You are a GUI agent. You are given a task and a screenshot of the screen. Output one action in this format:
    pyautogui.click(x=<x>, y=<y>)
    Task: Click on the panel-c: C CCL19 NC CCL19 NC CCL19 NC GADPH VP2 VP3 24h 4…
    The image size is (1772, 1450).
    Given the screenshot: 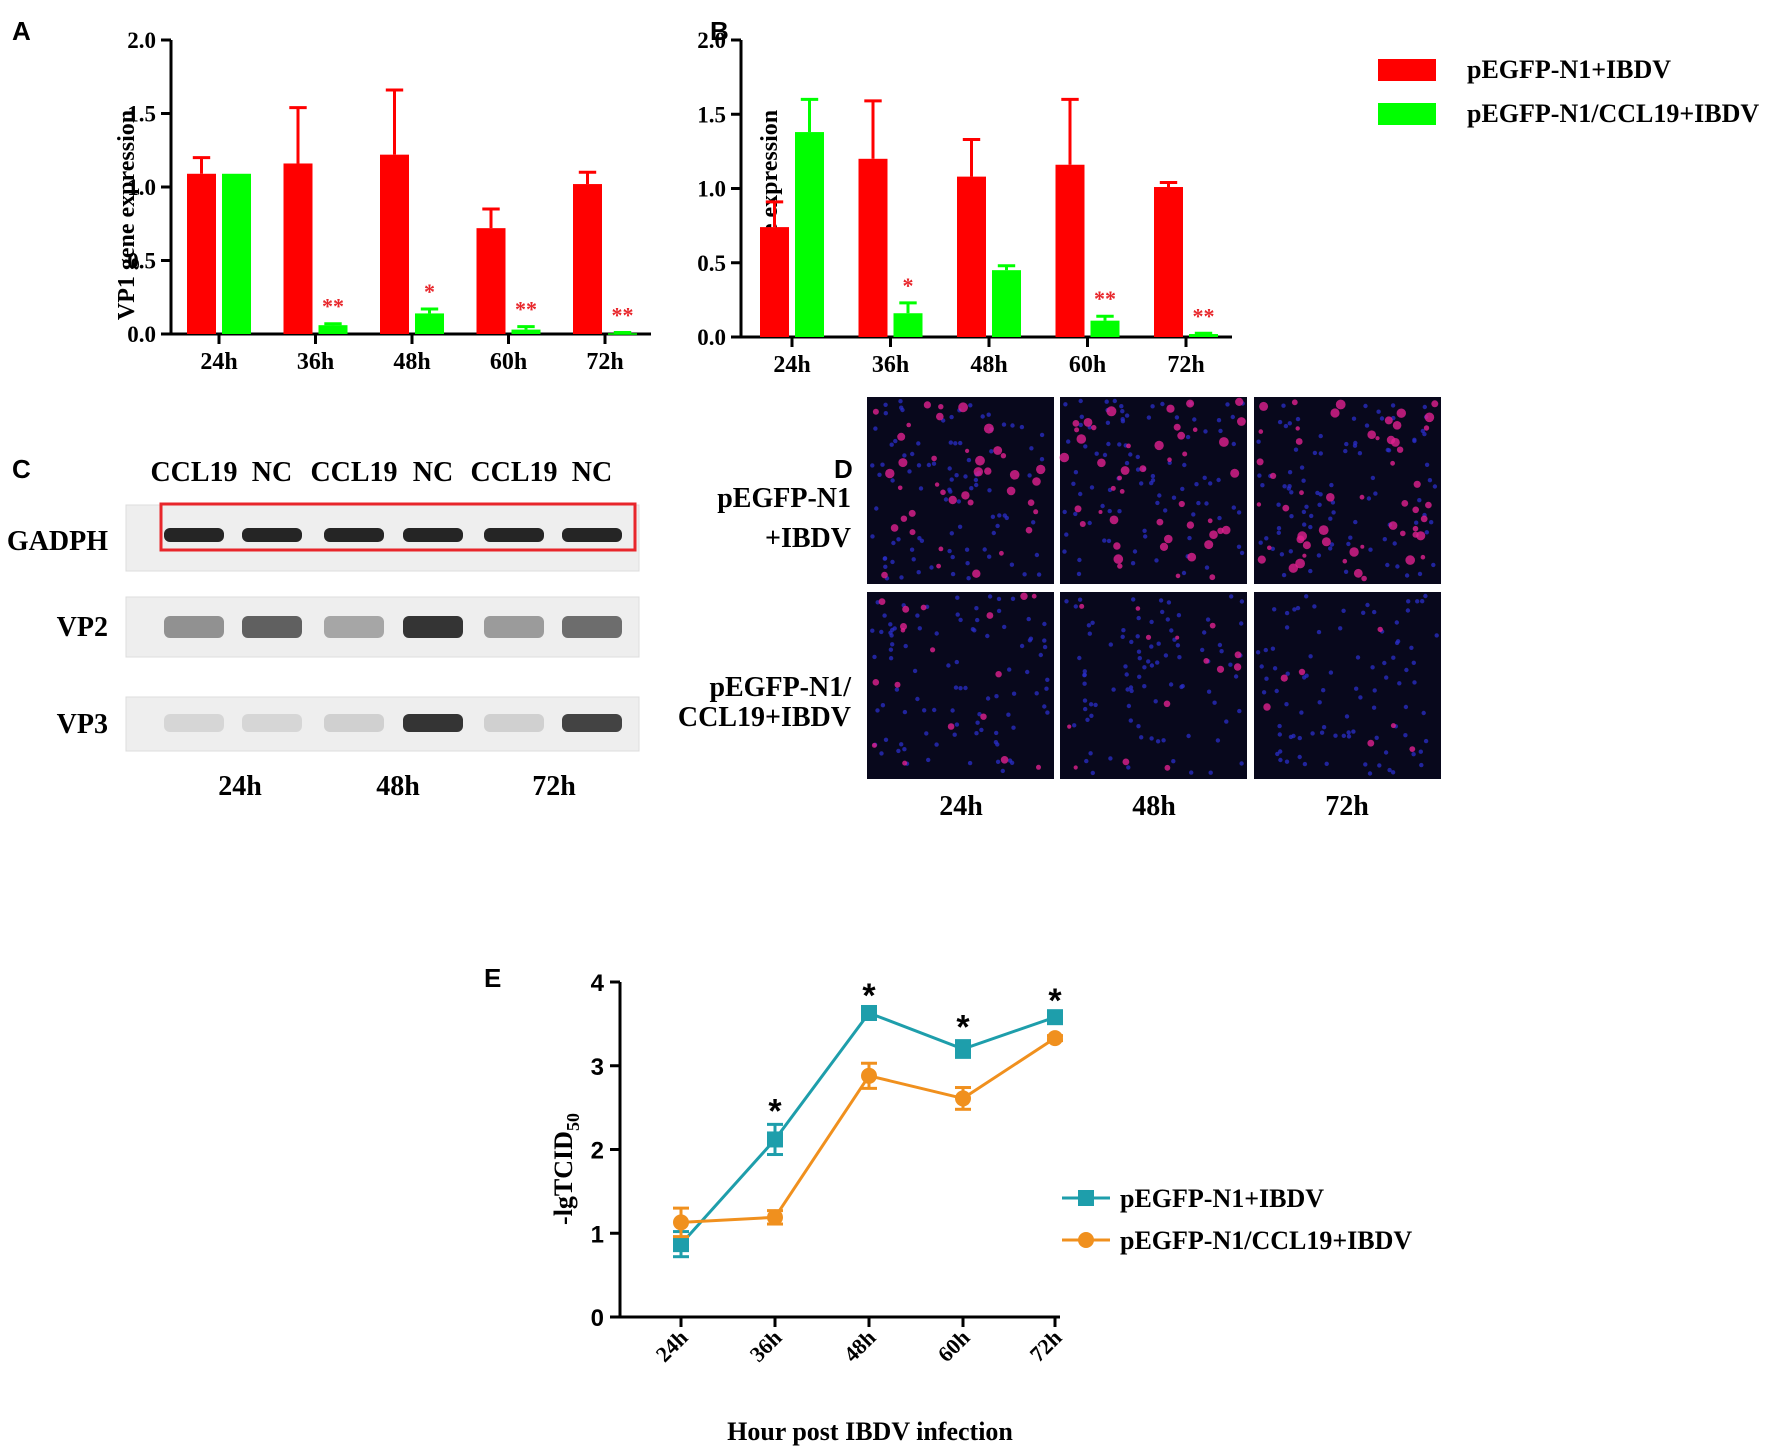 What is the action you would take?
    pyautogui.click(x=323, y=628)
    